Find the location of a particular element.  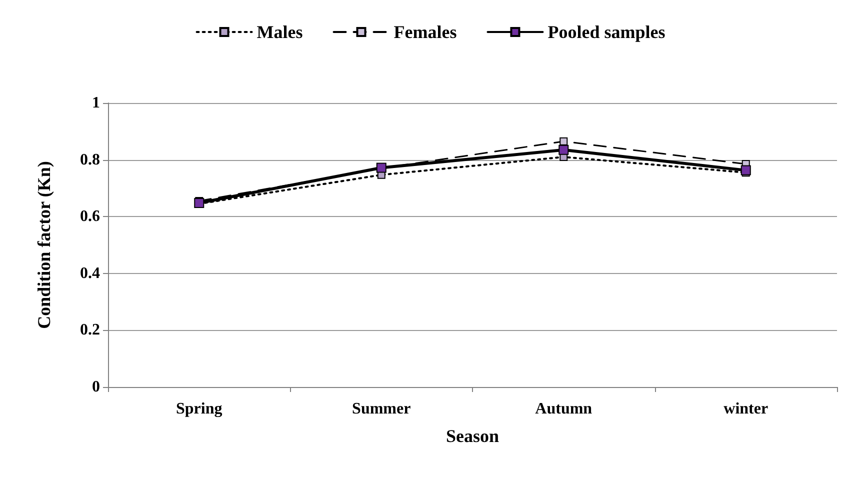

legend-label: Females is located at coordinates (425, 32).